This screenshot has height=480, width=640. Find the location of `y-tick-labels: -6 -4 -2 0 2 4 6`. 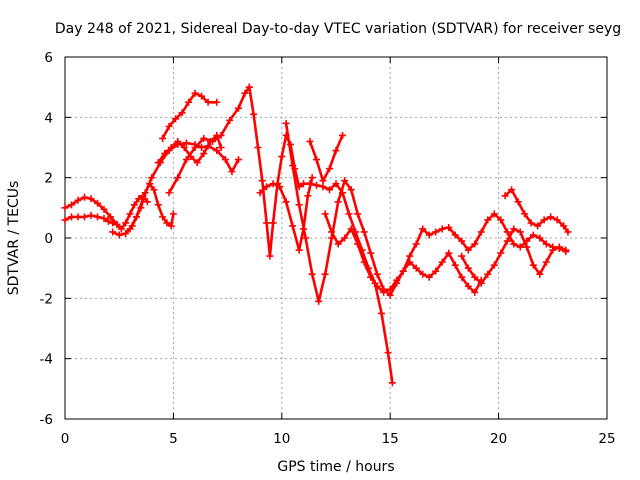

y-tick-labels: -6 -4 -2 0 2 4 6 is located at coordinates (46, 239).